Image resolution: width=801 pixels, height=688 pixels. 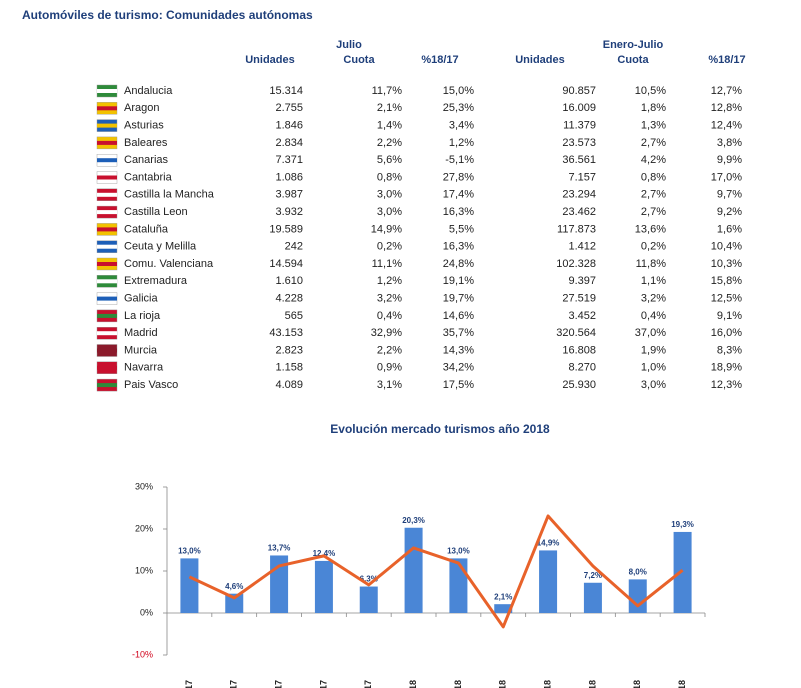 What do you see at coordinates (141, 299) in the screenshot?
I see `region-name: Galicia` at bounding box center [141, 299].